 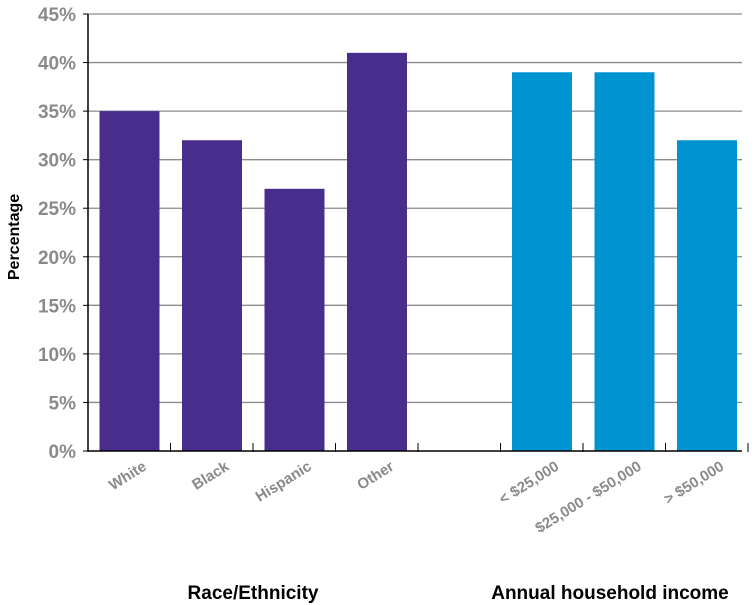 I want to click on x-category-label: Other, so click(x=375, y=476).